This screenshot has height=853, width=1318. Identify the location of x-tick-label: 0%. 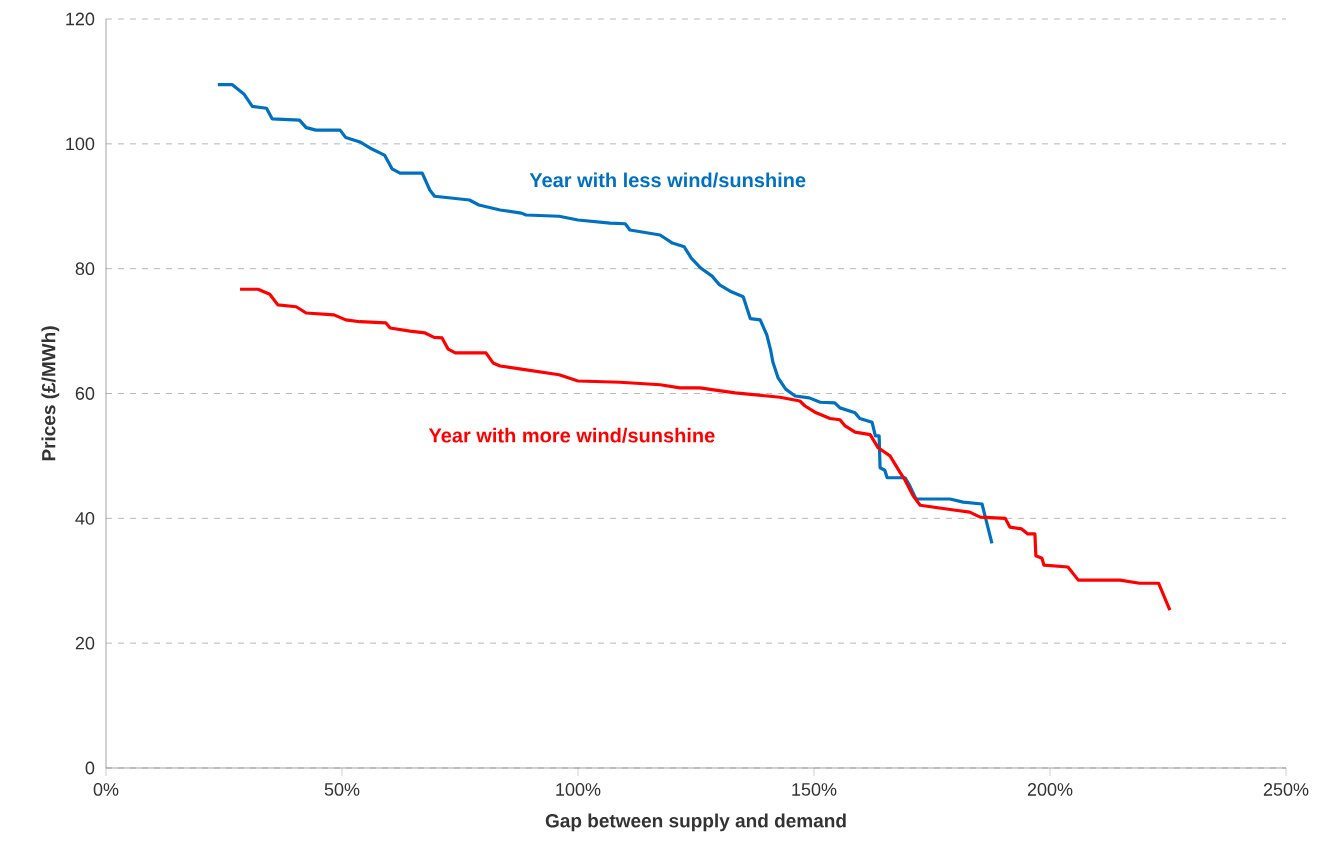
(106, 789).